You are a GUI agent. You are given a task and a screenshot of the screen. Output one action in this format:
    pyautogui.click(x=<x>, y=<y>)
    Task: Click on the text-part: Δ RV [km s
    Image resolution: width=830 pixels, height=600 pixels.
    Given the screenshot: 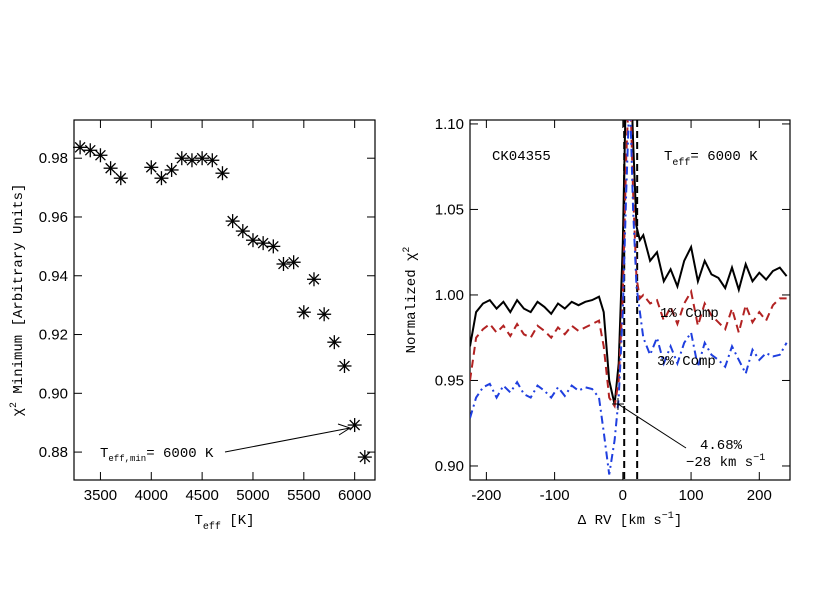 What is the action you would take?
    pyautogui.click(x=620, y=521)
    